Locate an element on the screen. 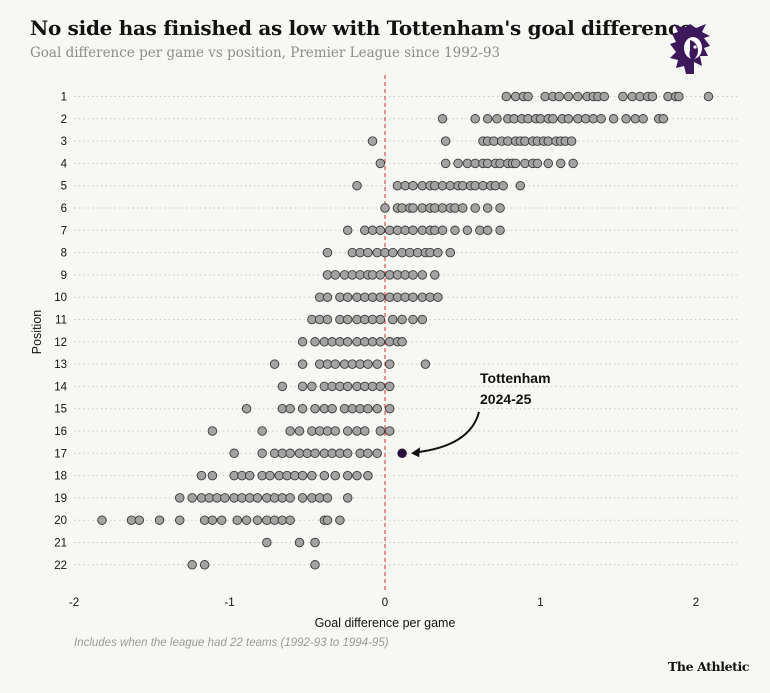 The image size is (770, 693). y-tick-label: 11 is located at coordinates (61, 321).